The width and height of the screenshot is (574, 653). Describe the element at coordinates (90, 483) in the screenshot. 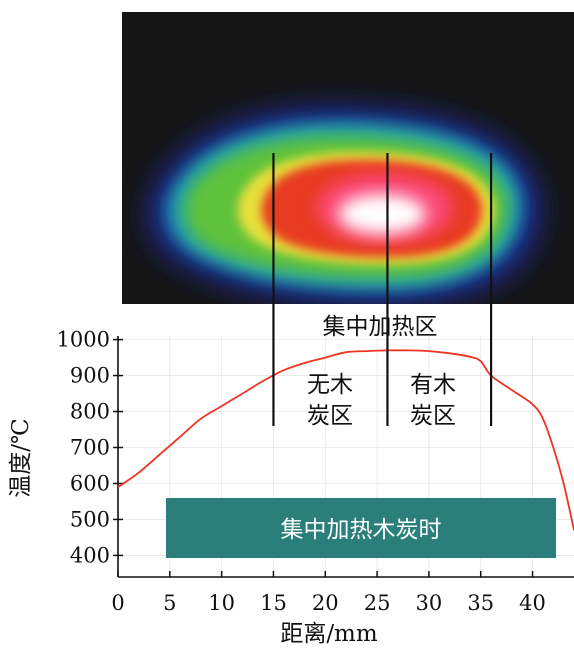

I see `y-tick-label: 600` at that location.